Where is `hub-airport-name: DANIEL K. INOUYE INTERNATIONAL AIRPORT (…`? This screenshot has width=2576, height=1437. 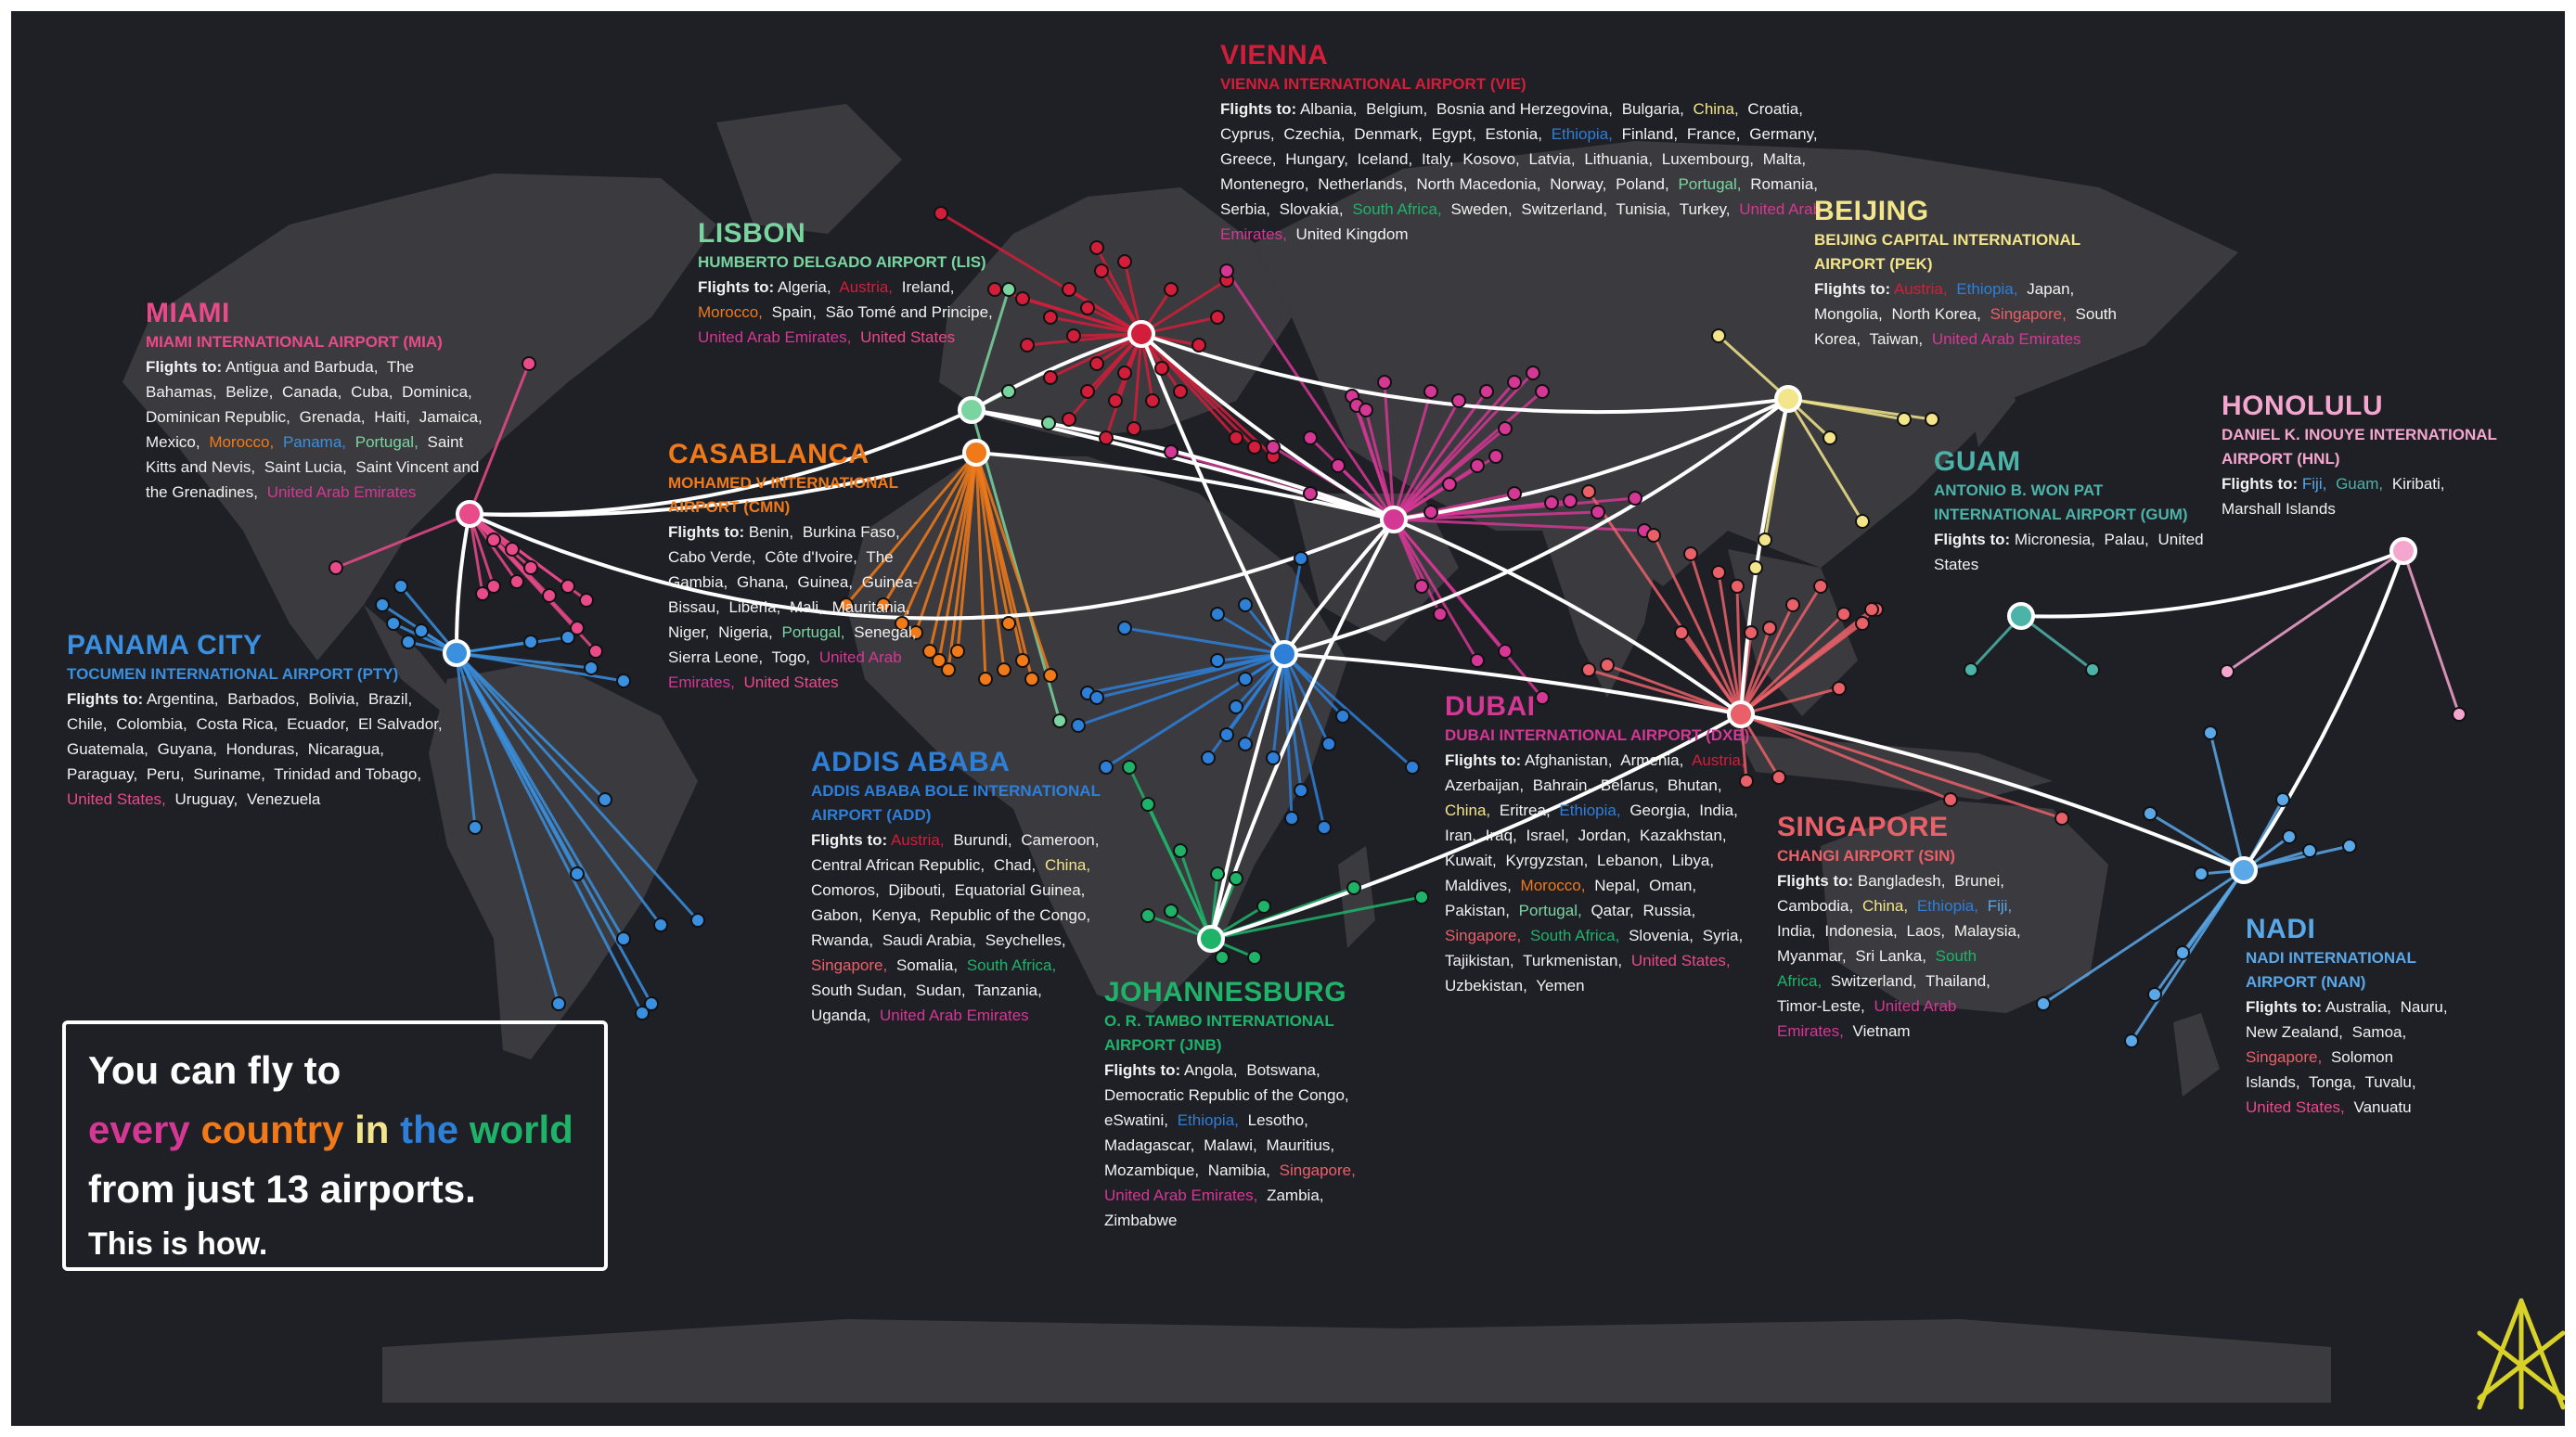
hub-airport-name: DANIEL K. INOUYE INTERNATIONAL AIRPORT (… is located at coordinates (2359, 447).